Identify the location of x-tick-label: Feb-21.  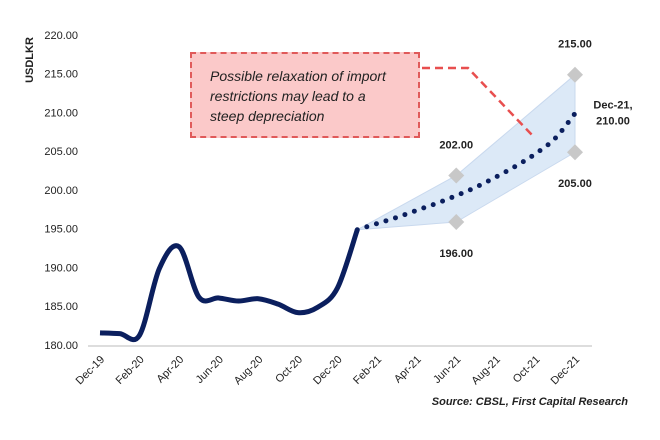
(367, 370).